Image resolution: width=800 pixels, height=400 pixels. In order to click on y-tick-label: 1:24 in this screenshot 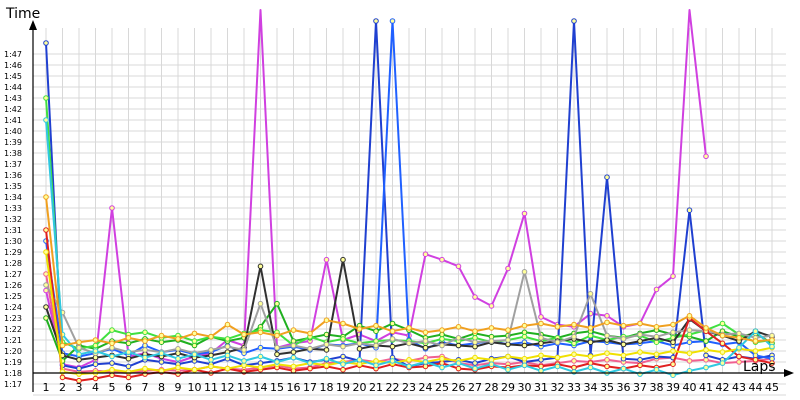, I will do `click(13, 307)`.